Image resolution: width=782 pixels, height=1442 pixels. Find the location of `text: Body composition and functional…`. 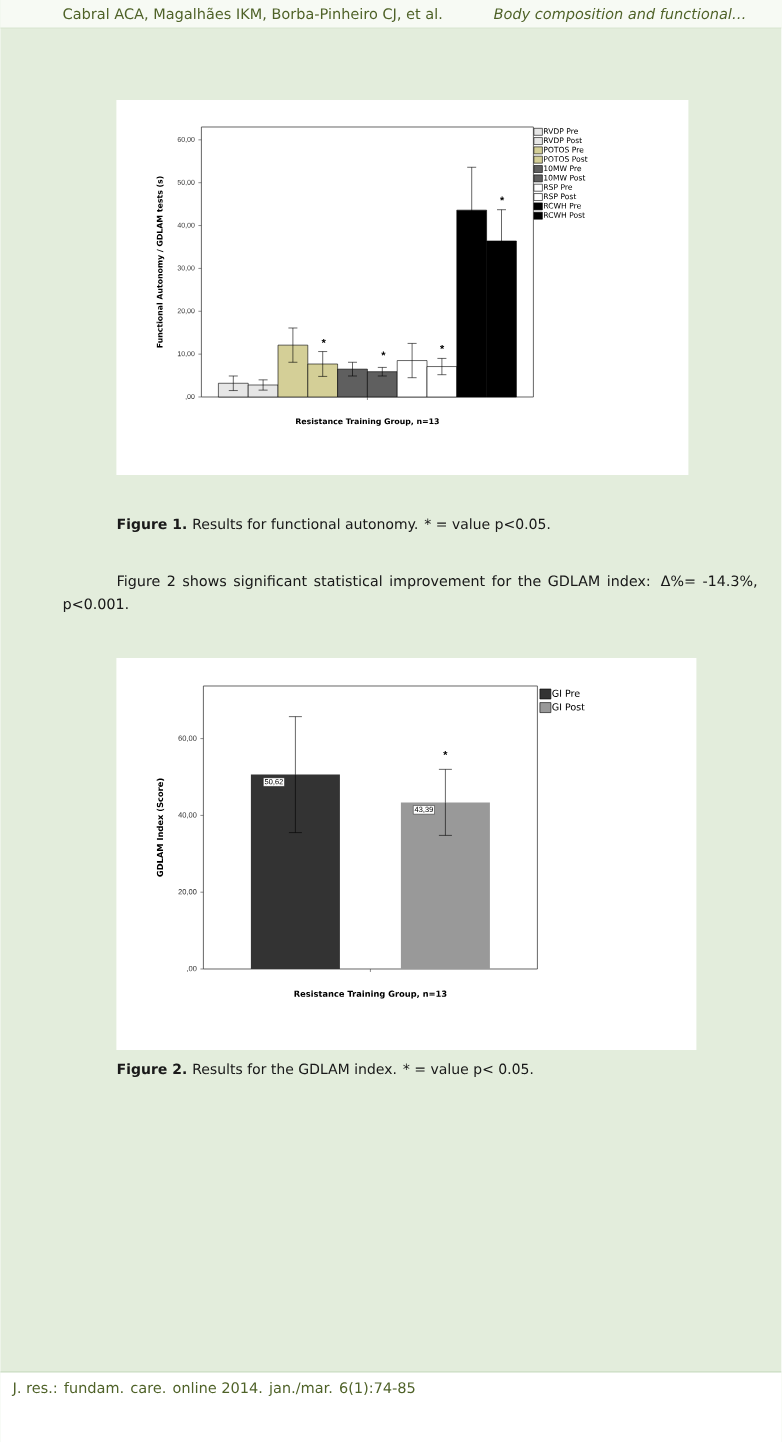

text: Body composition and functional… is located at coordinates (619, 14).